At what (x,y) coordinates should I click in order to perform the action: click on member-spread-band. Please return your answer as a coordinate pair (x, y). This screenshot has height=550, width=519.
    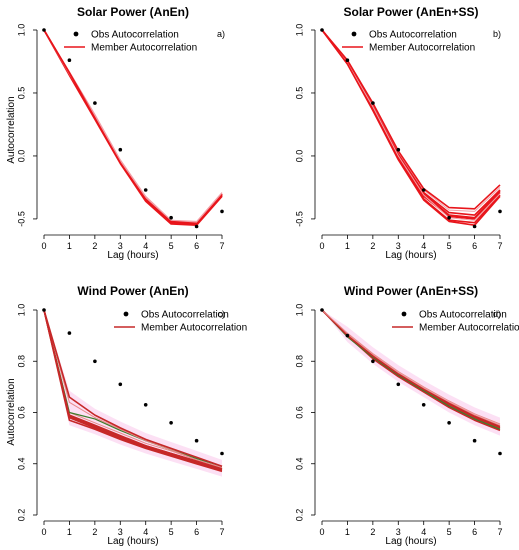
    Looking at the image, I should click on (133, 393).